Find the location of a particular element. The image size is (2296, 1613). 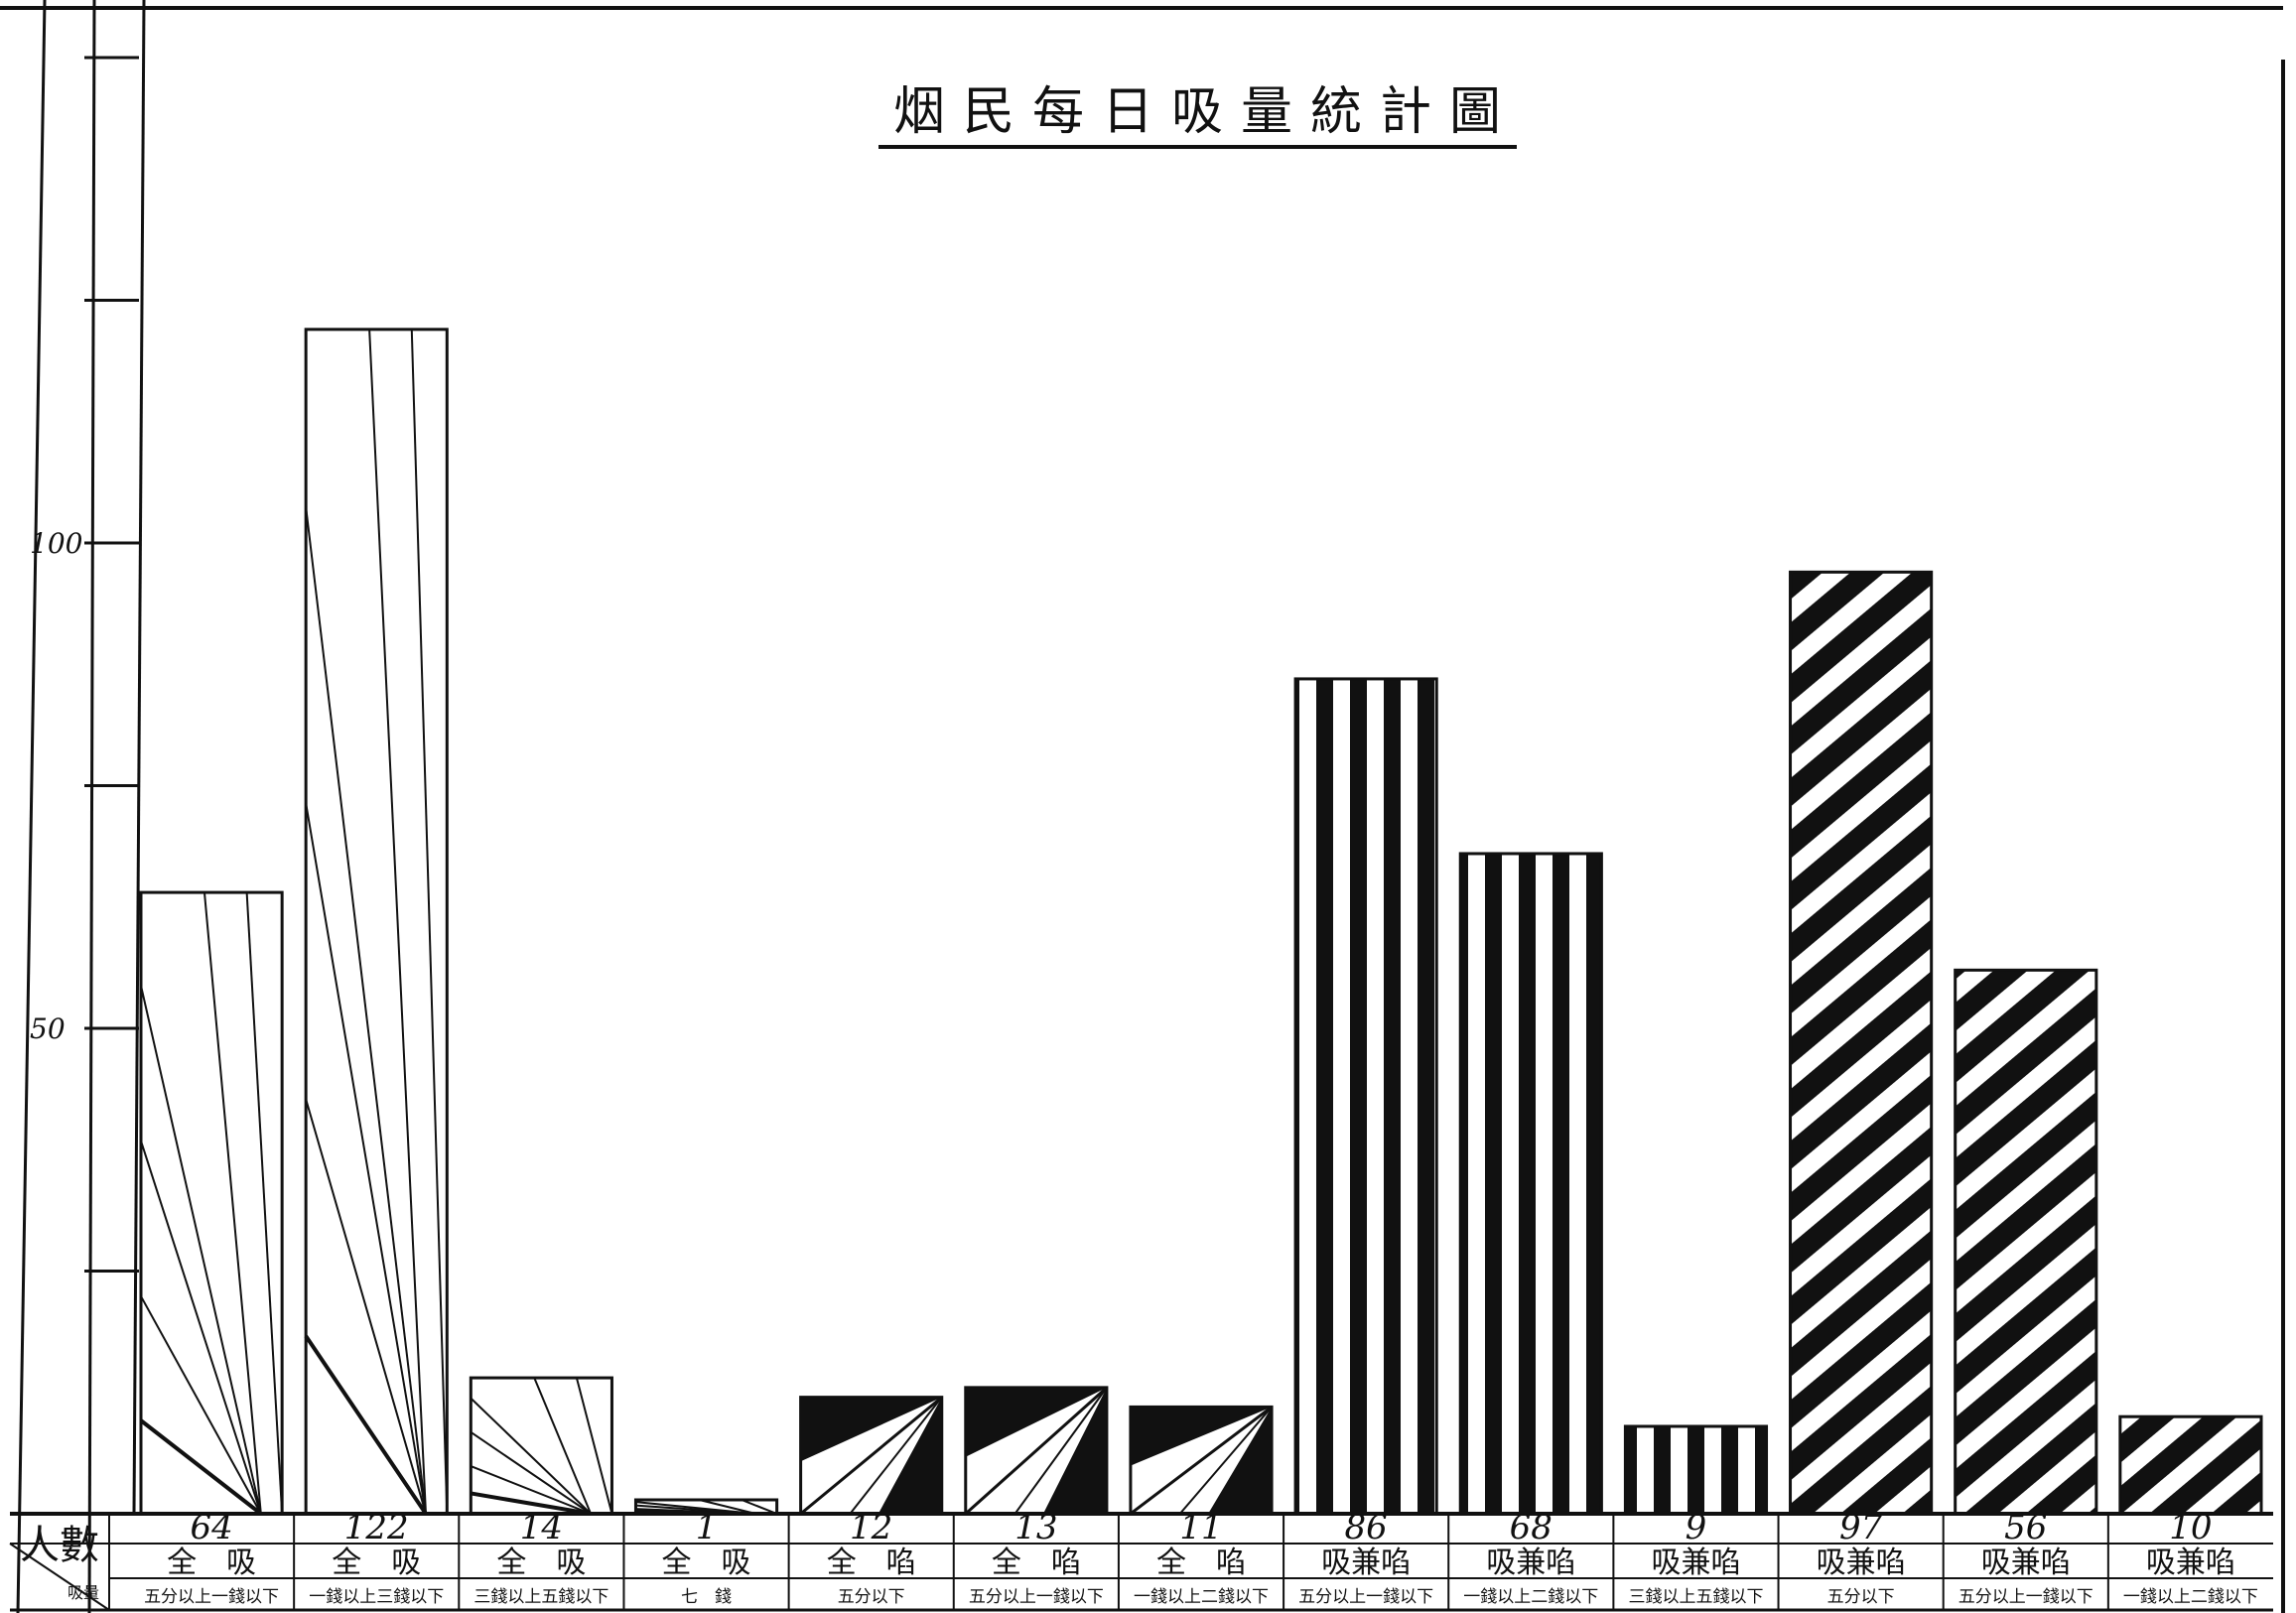

bar-value-label: 56 is located at coordinates (2026, 1527).